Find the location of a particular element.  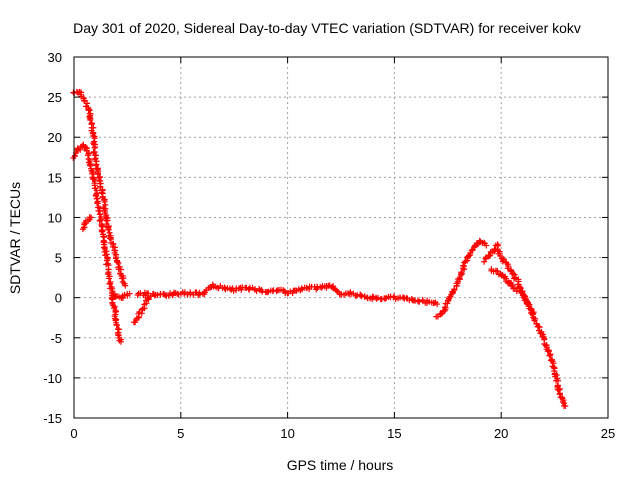

y-tick-label: 25 is located at coordinates (55, 97).